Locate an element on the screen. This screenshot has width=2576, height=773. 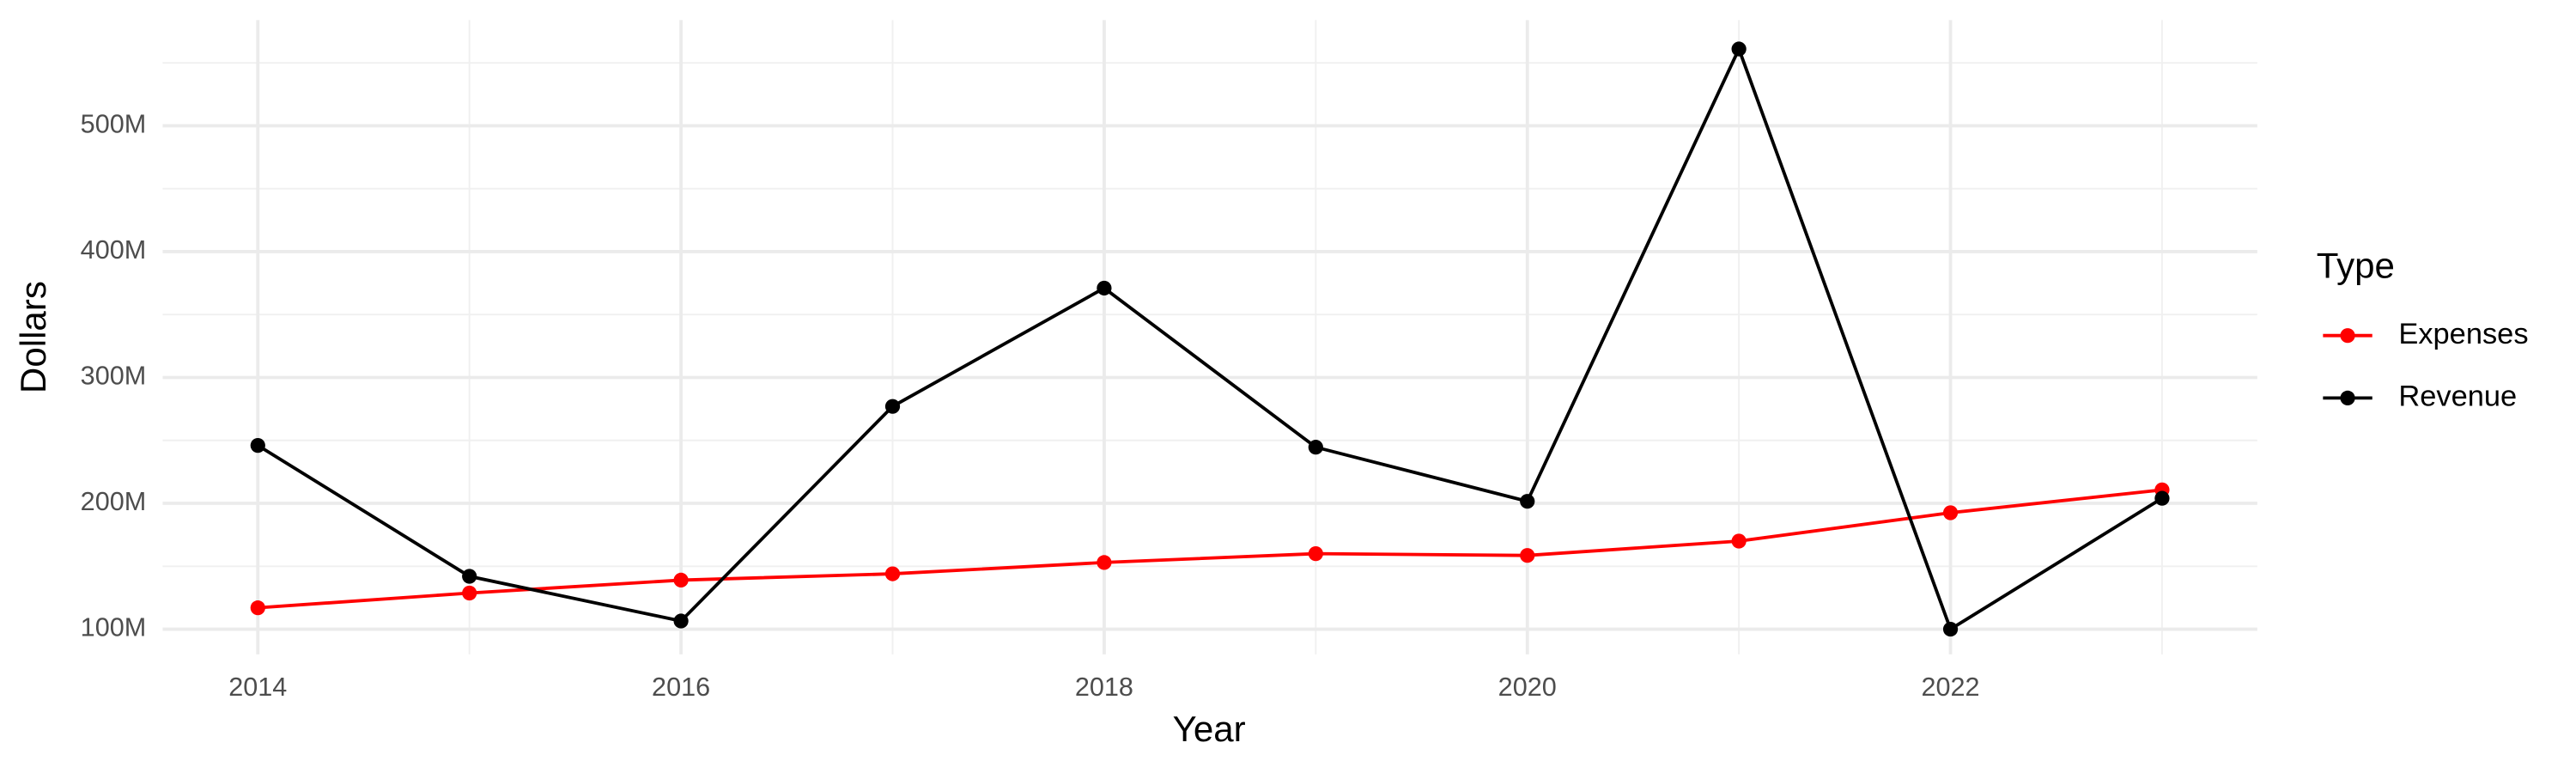
y-tick-label: 200M is located at coordinates (114, 501).